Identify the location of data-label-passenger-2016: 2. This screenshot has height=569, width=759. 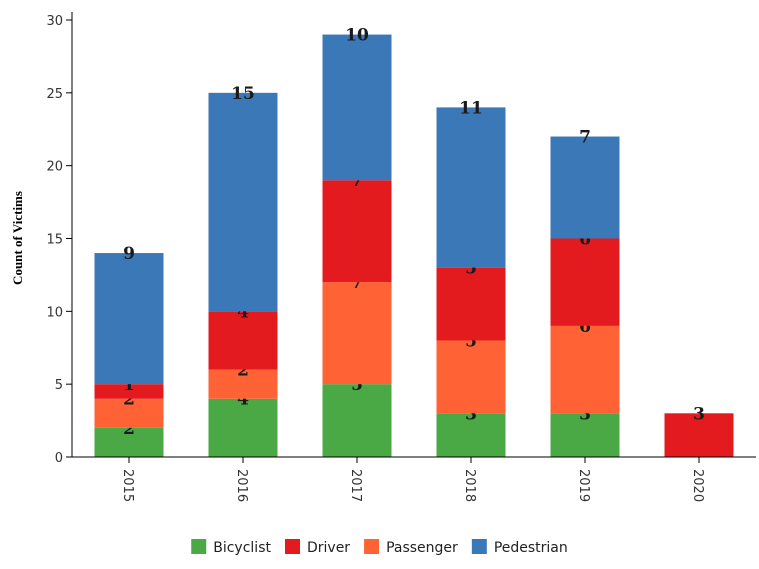
(243, 371).